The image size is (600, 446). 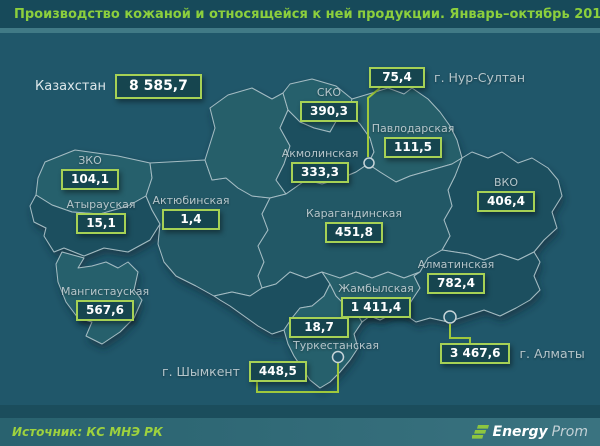 What do you see at coordinates (277, 371) in the screenshot?
I see `region-value-box: 448,5` at bounding box center [277, 371].